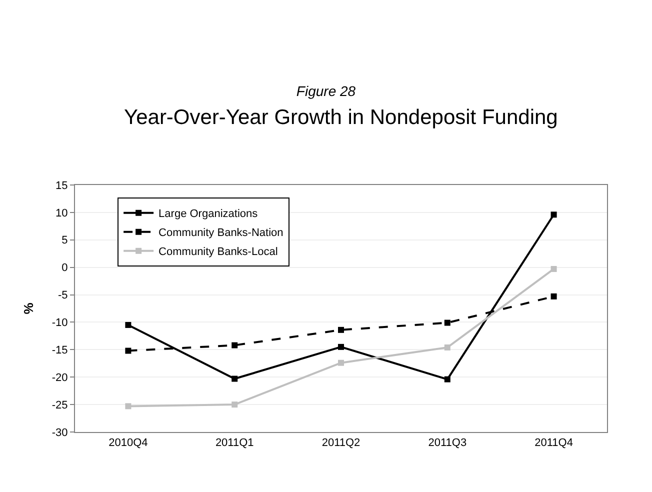 Image resolution: width=652 pixels, height=492 pixels. I want to click on x-tick-label: 2011Q4, so click(553, 443).